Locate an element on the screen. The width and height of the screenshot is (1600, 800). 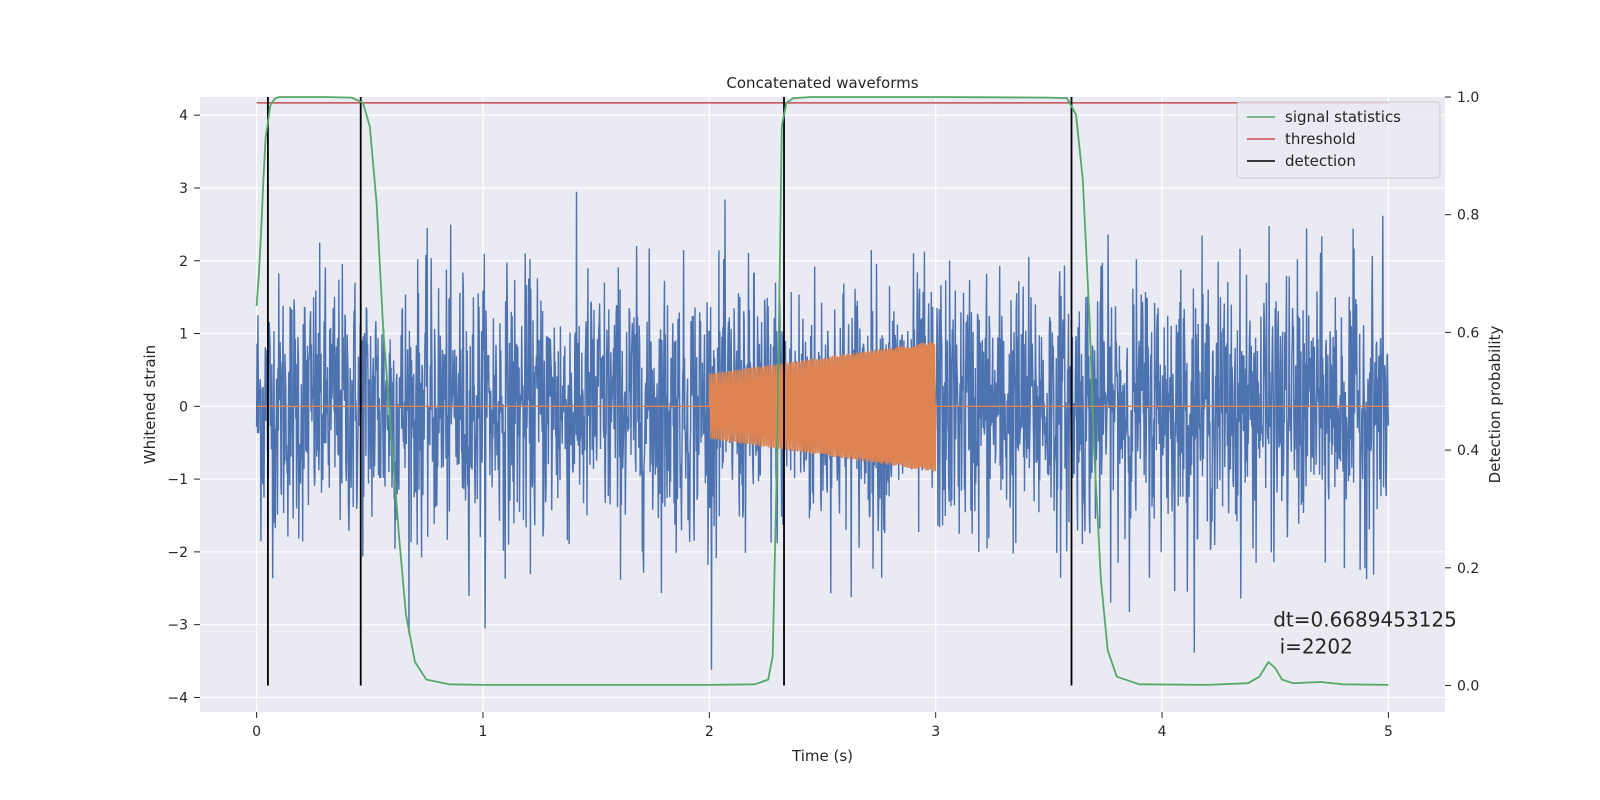
y-axis-ticks: −4 −3 −2 −1 0 1 2 3 4 is located at coordinates (183, 407).